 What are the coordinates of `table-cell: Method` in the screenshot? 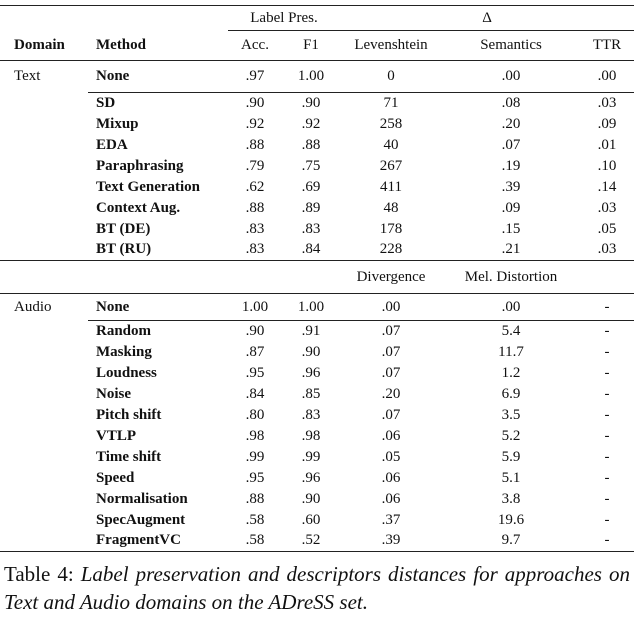 It's located at (158, 45).